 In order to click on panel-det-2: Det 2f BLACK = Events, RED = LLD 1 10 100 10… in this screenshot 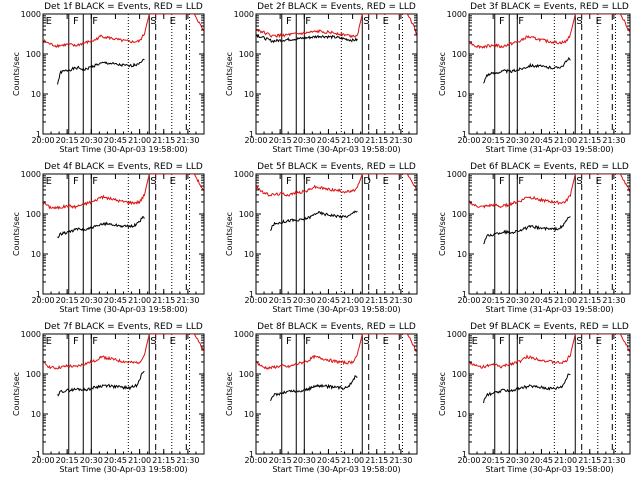, I will do `click(321, 78)`.